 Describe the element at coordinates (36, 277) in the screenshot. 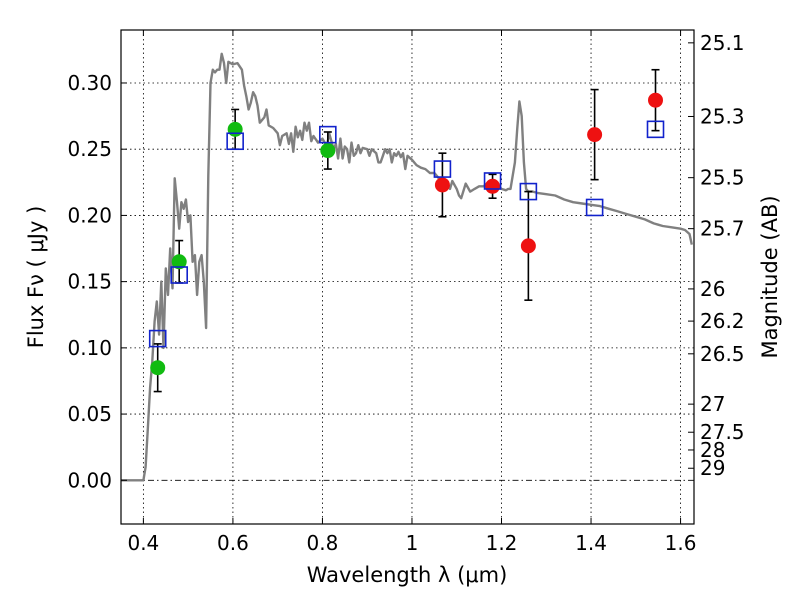

I see `y-axis-label: Flux Fν ( μJy )` at that location.